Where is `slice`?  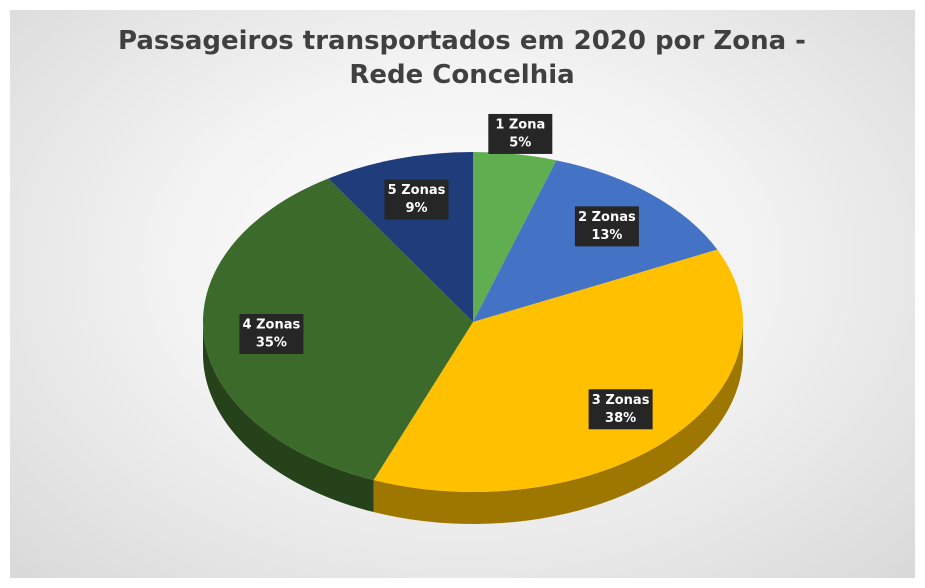
slice is located at coordinates (515, 237).